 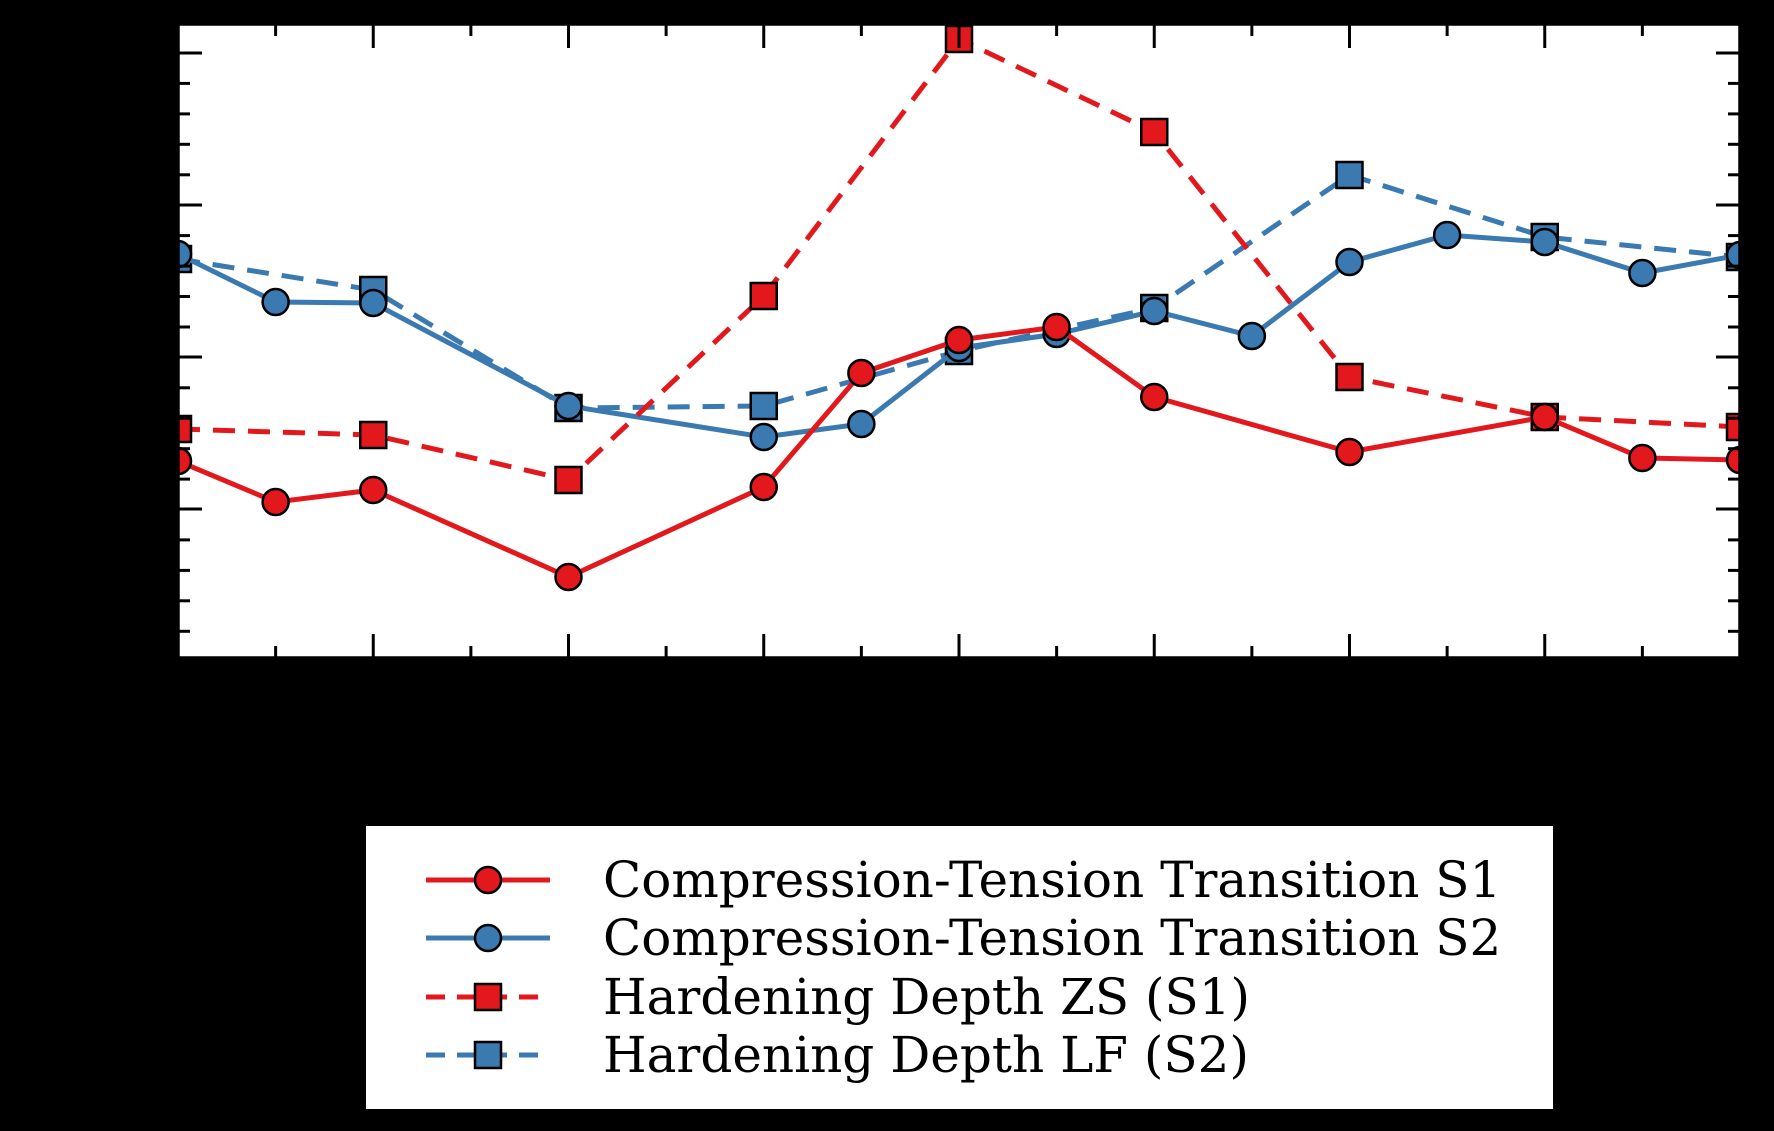 I want to click on legend-label: Compression-Tension Transition S1, so click(x=1052, y=880).